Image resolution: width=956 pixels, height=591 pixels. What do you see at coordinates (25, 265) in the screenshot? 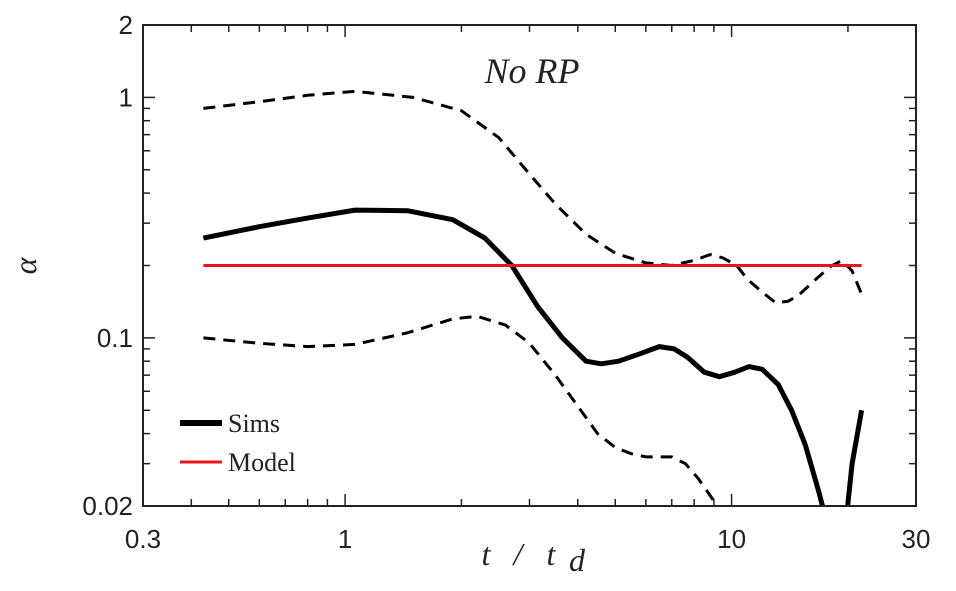
I see `y-axis-label: α` at bounding box center [25, 265].